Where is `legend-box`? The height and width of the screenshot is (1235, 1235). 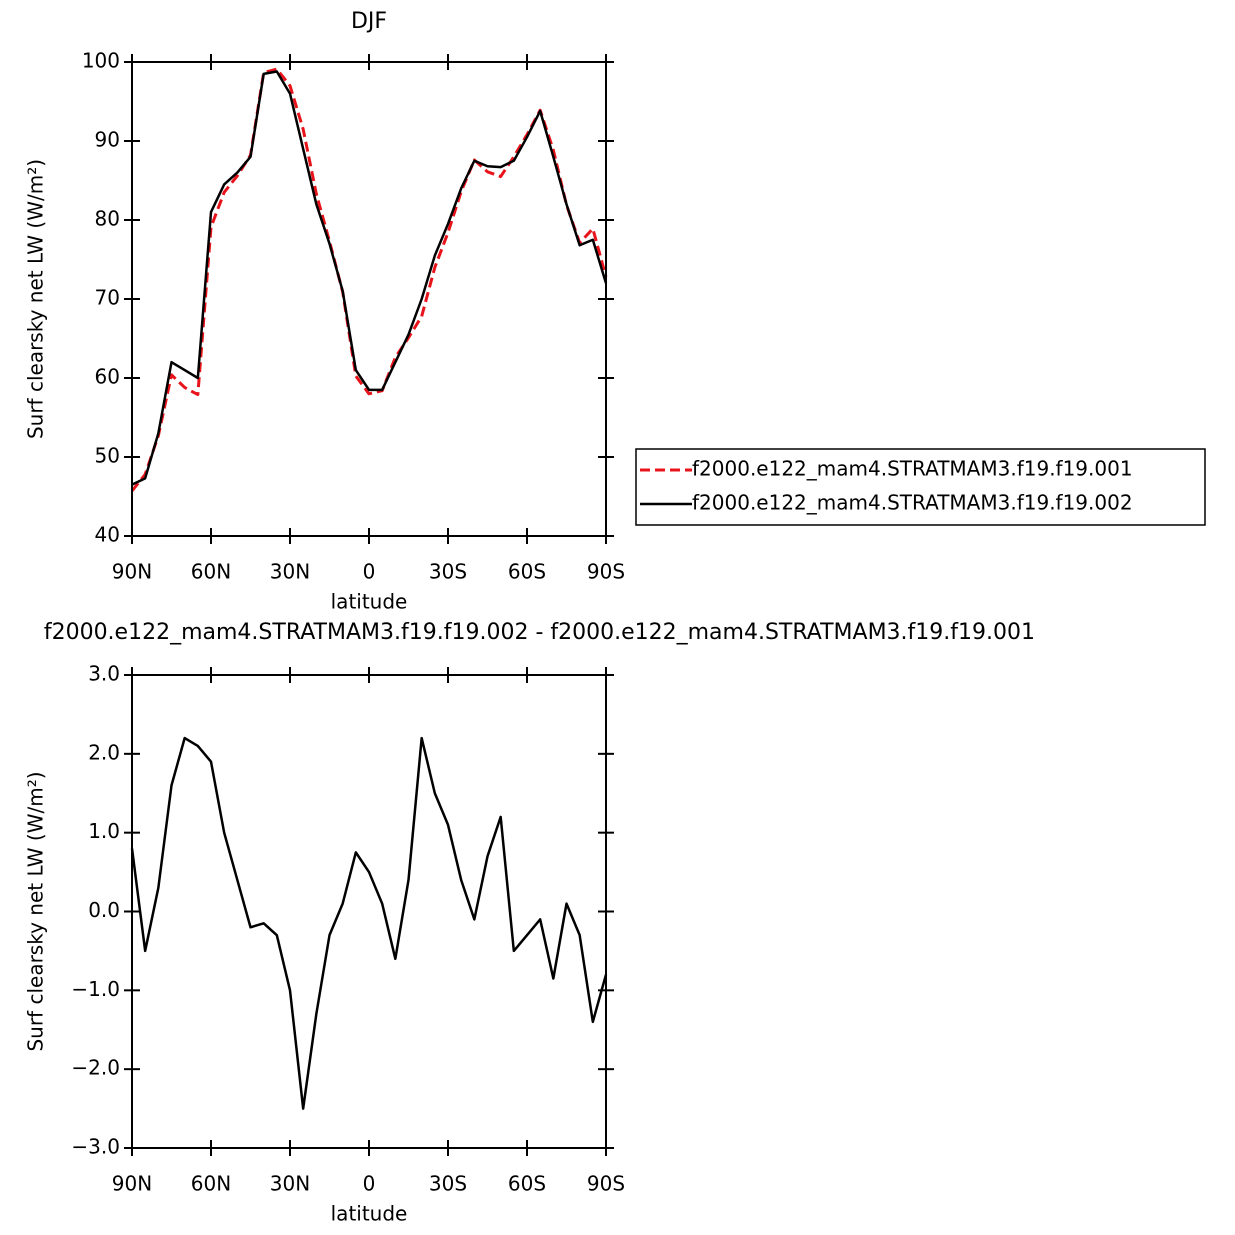
legend-box is located at coordinates (920, 487).